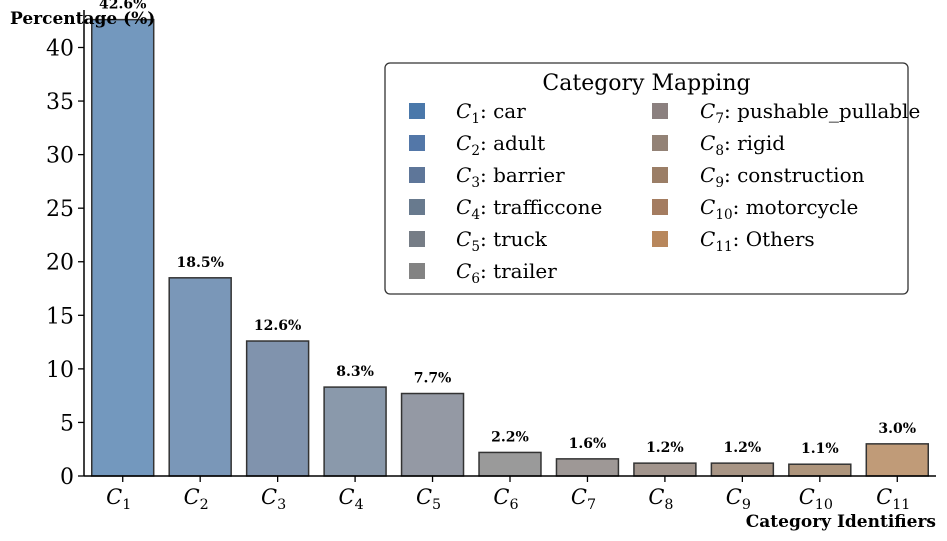 This screenshot has height=541, width=947. I want to click on y-tick-label-40: 40, so click(60, 48).